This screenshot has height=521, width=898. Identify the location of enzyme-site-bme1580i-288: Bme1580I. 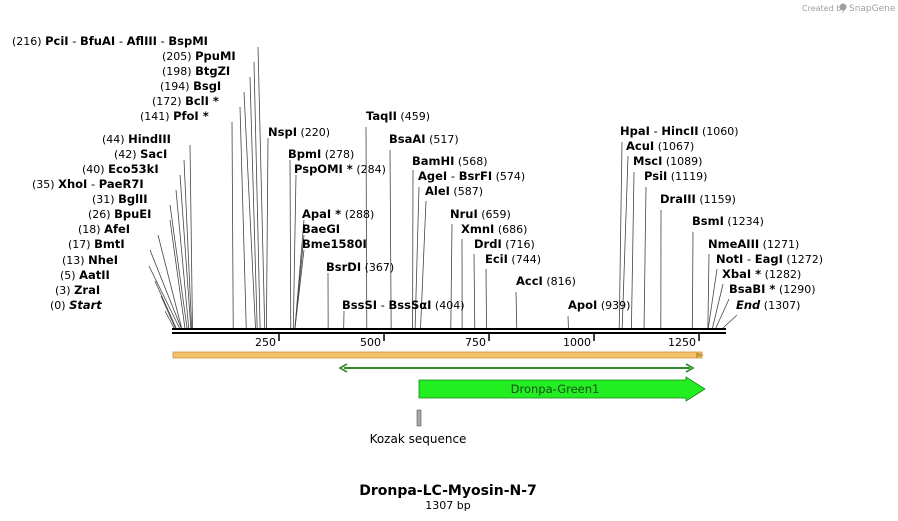
(334, 244).